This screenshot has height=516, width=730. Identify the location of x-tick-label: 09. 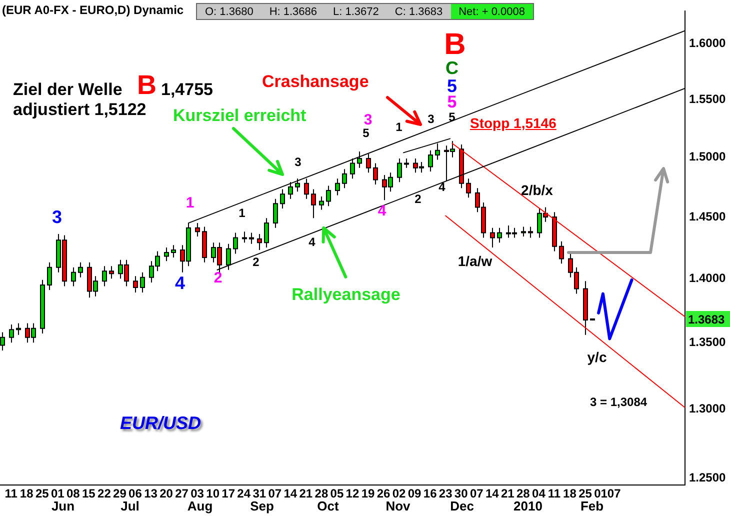
(415, 493).